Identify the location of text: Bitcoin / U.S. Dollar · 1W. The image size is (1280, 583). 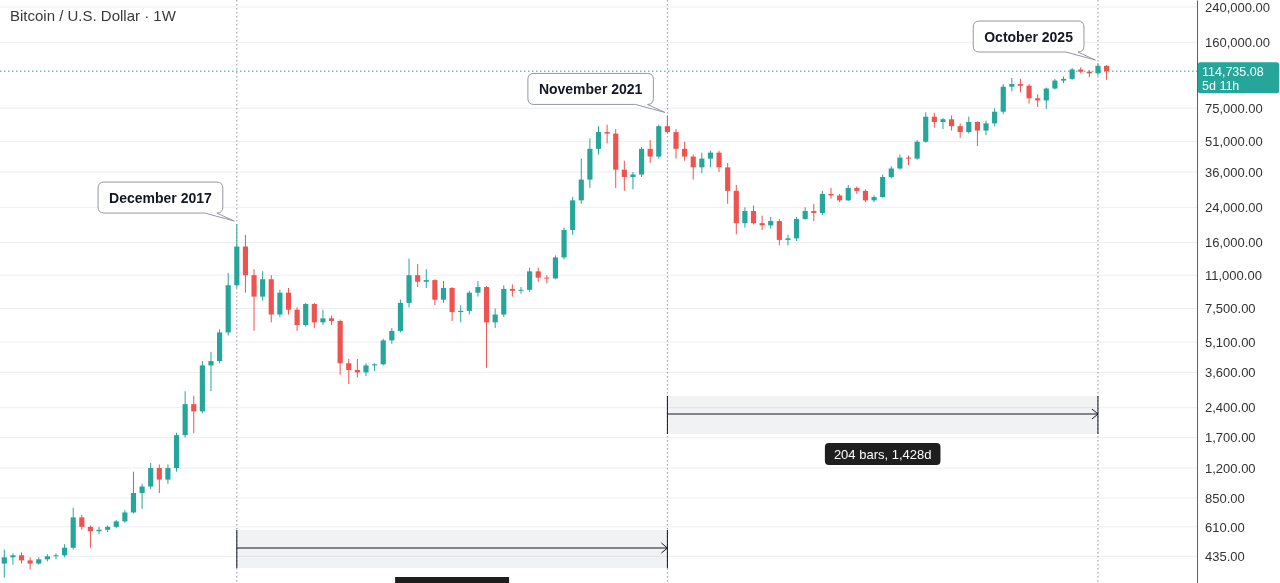
(93, 15).